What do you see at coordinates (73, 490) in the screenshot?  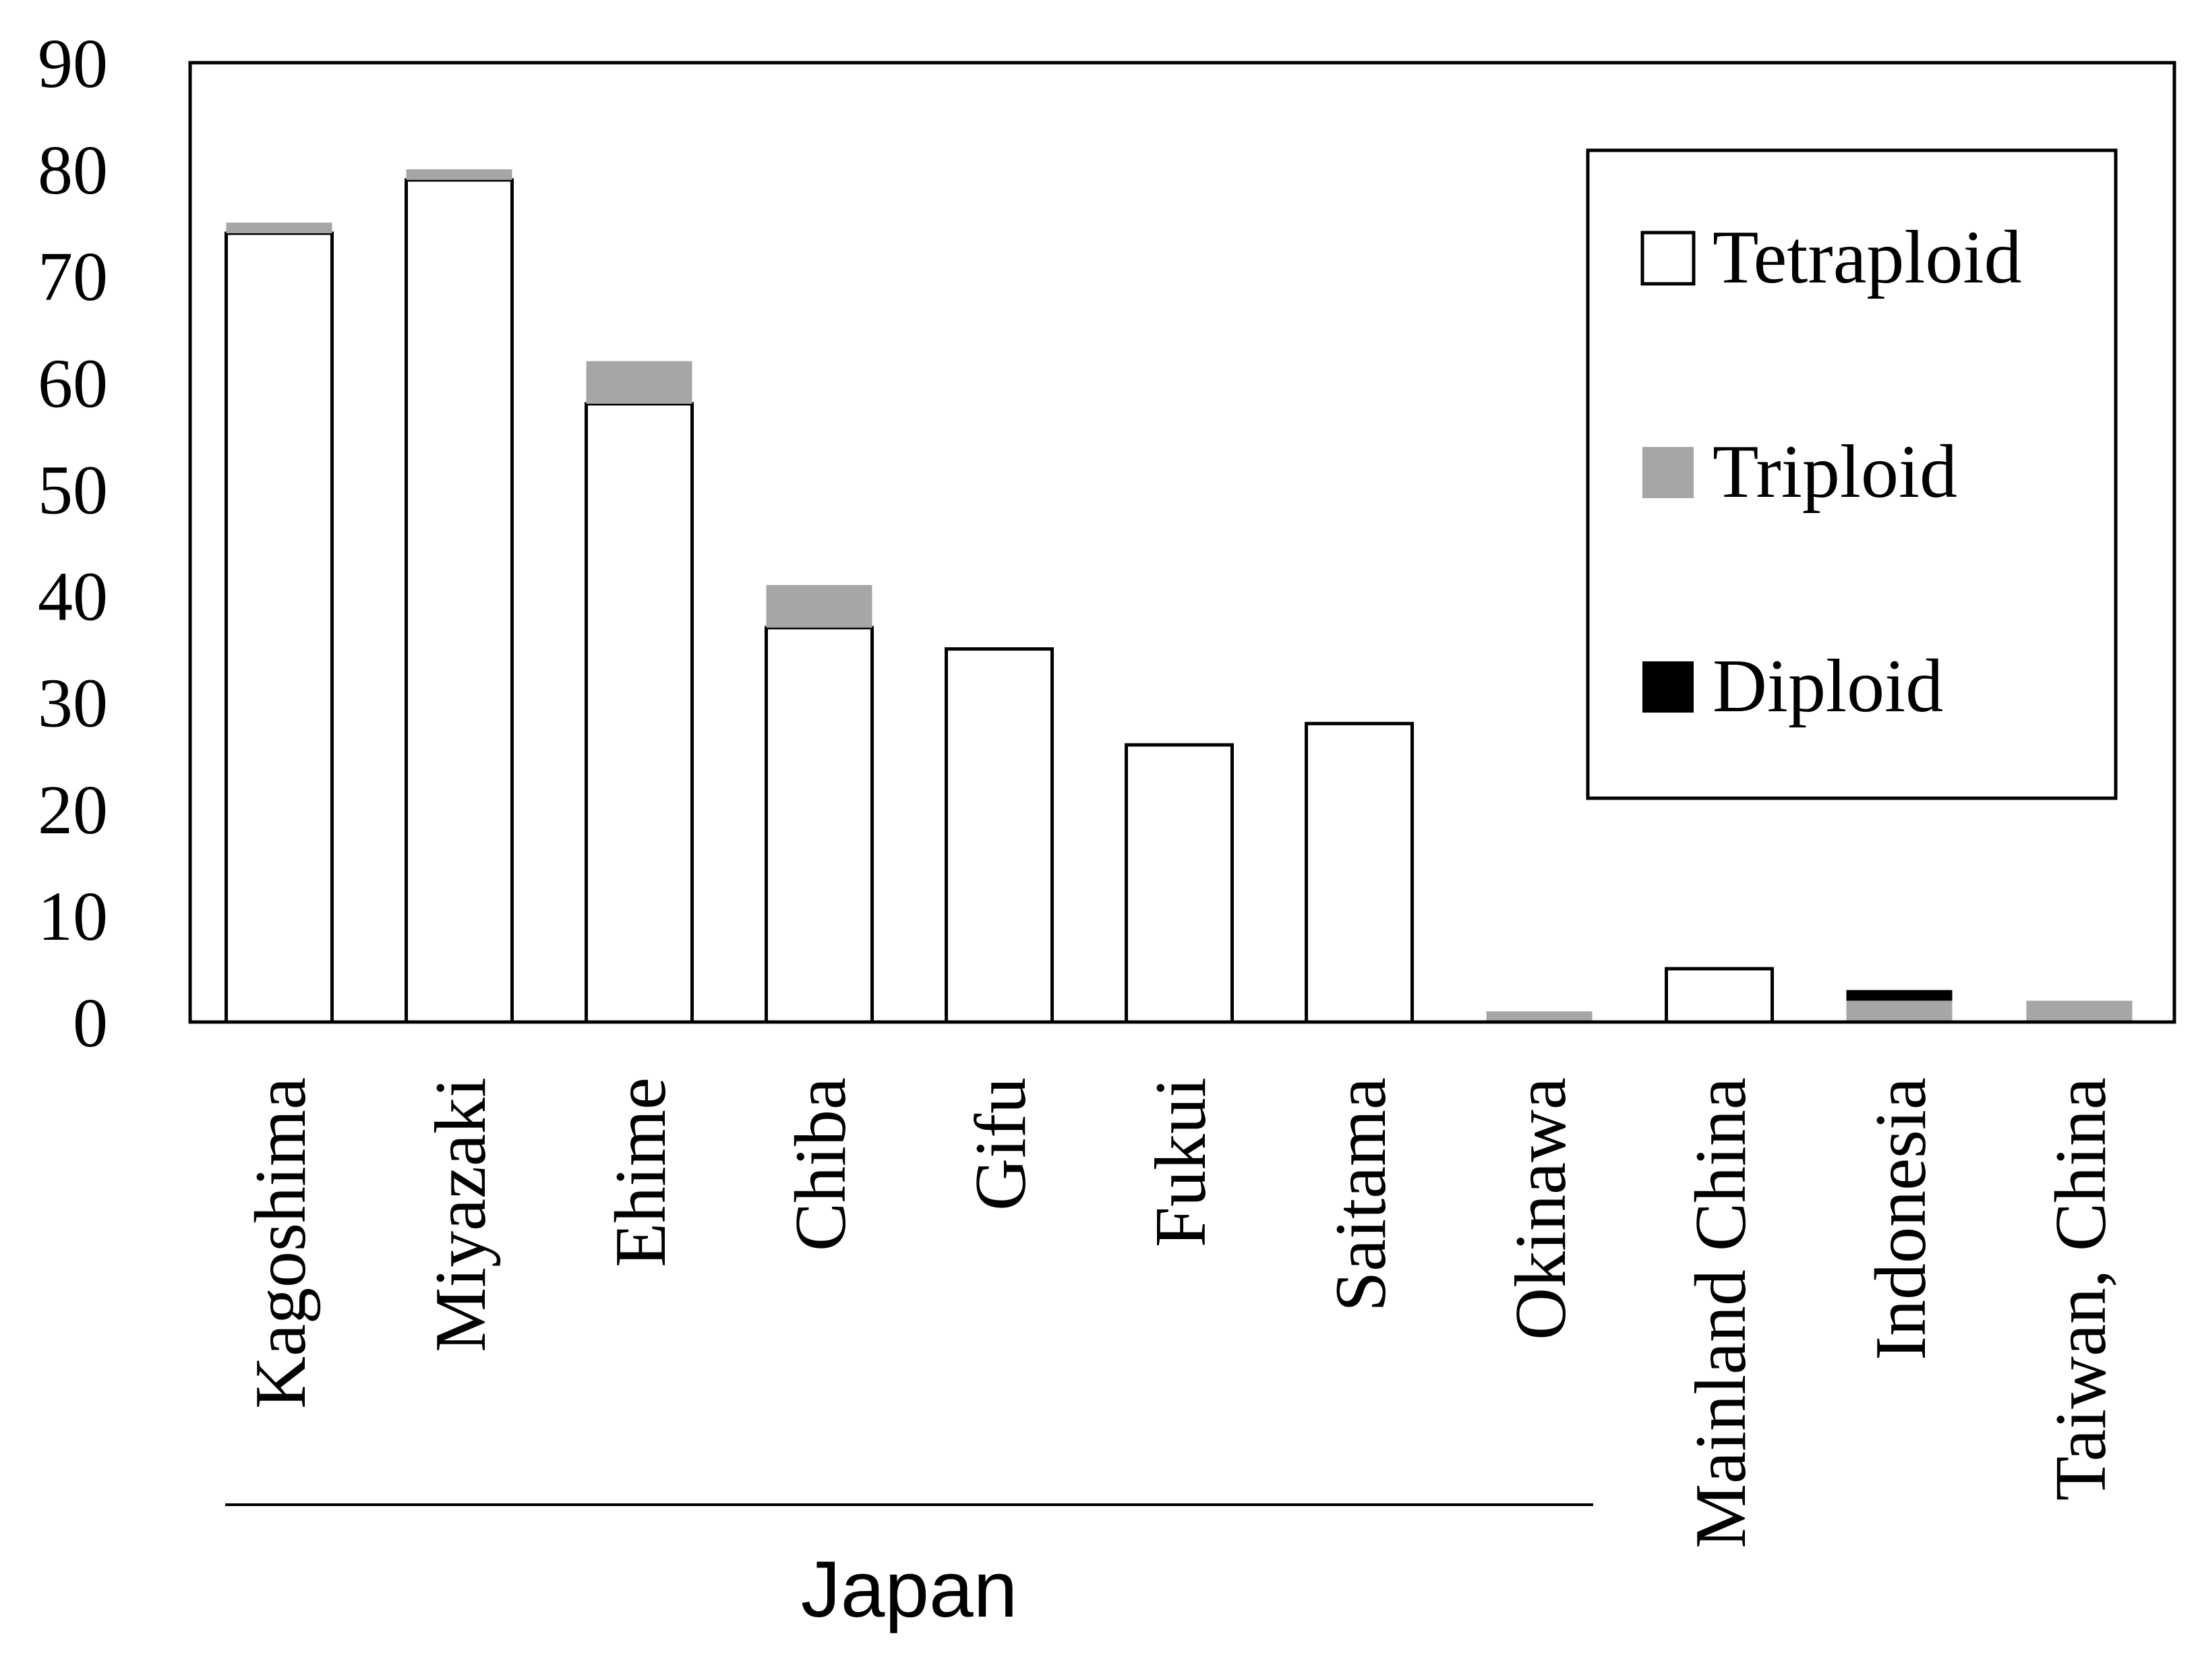 I see `y-tick-label-50: 50` at bounding box center [73, 490].